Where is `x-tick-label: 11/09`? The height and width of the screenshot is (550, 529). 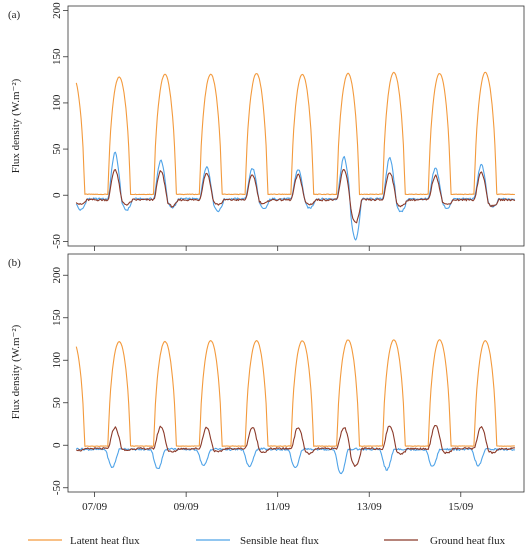
x-tick-label: 11/09 is located at coordinates (277, 507).